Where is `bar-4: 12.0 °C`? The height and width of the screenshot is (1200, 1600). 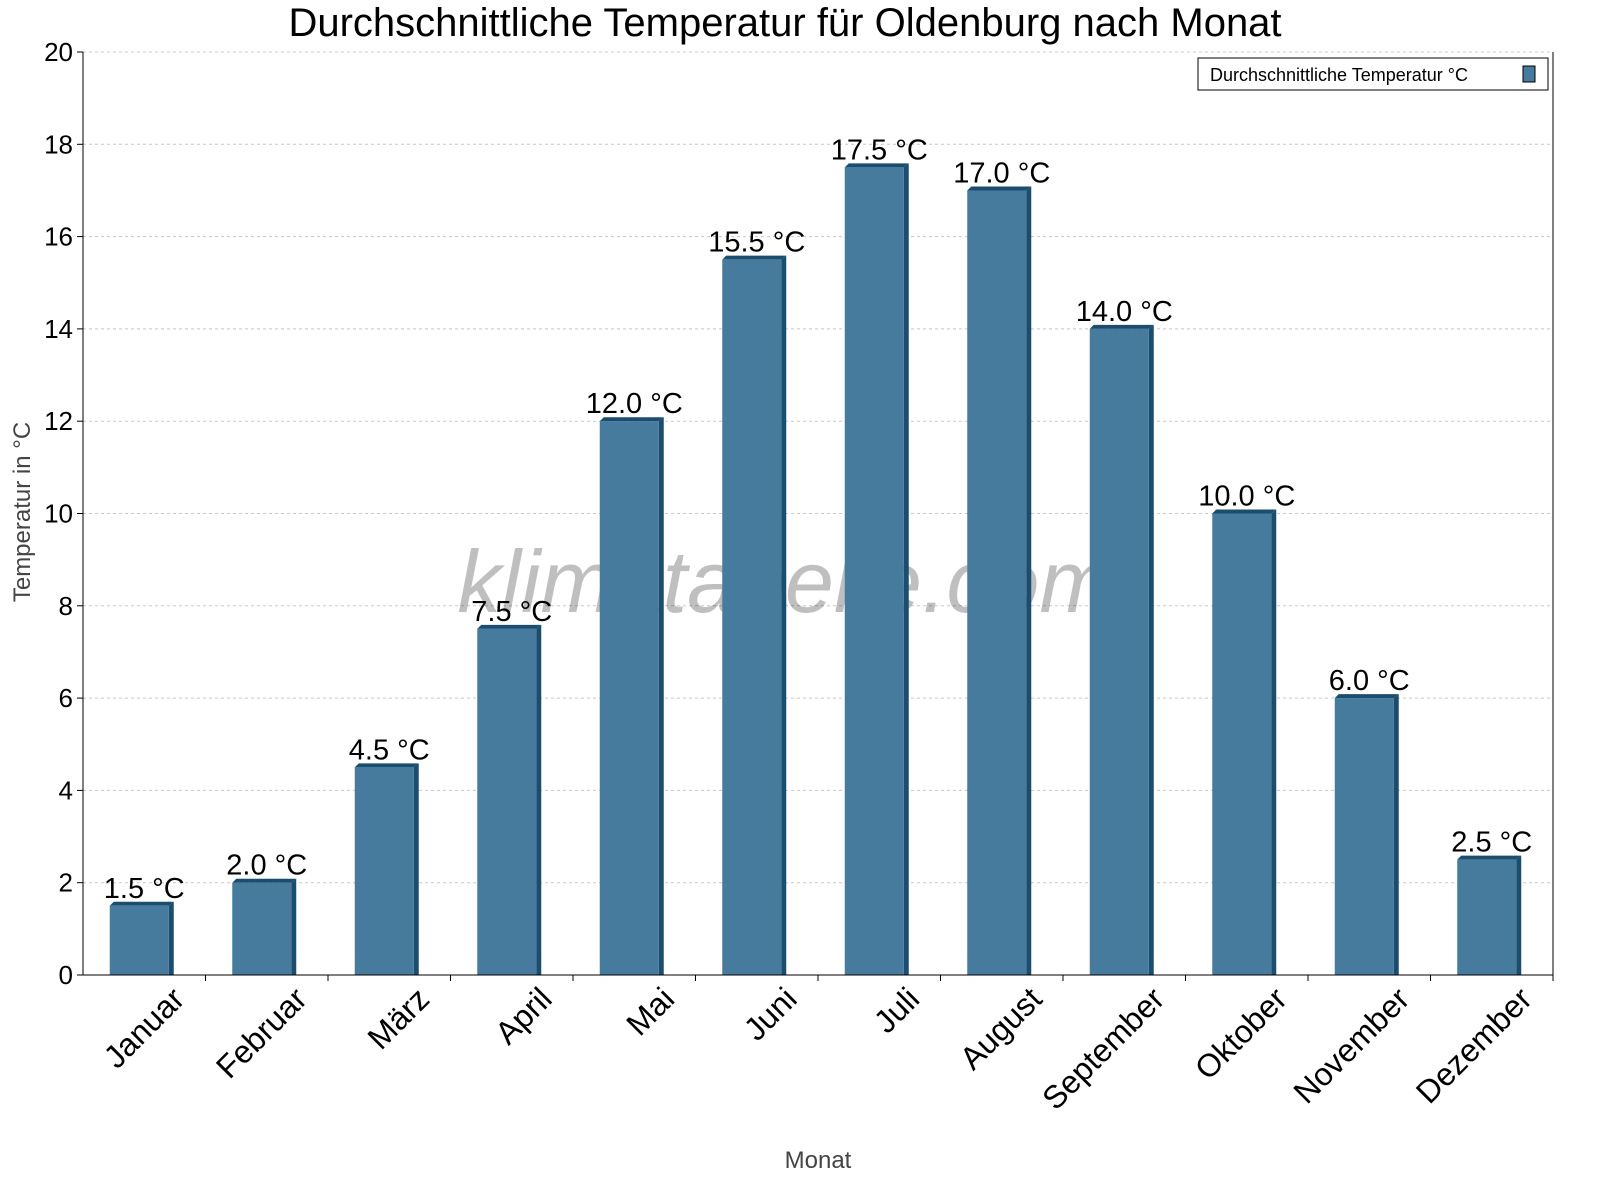
bar-4: 12.0 °C is located at coordinates (634, 681).